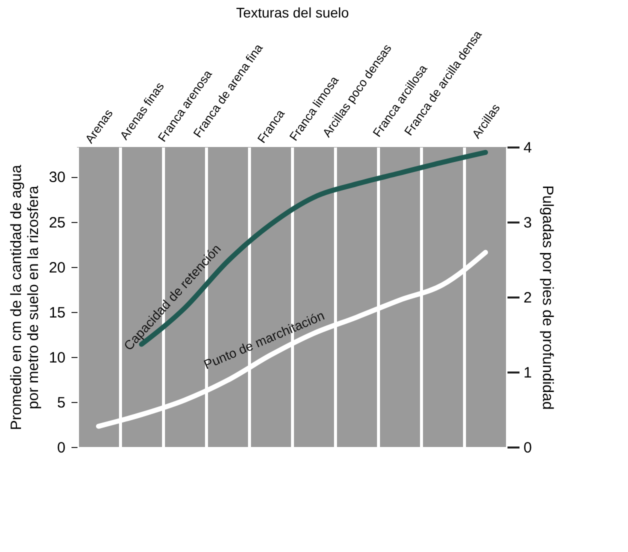  I want to click on y-tick-label: 10, so click(57, 357).